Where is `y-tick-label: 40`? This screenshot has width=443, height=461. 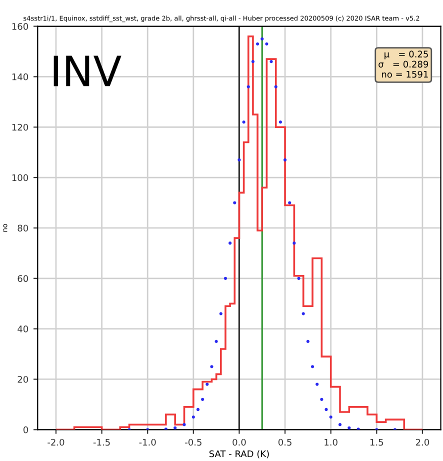 y-tick-label: 40 is located at coordinates (23, 329).